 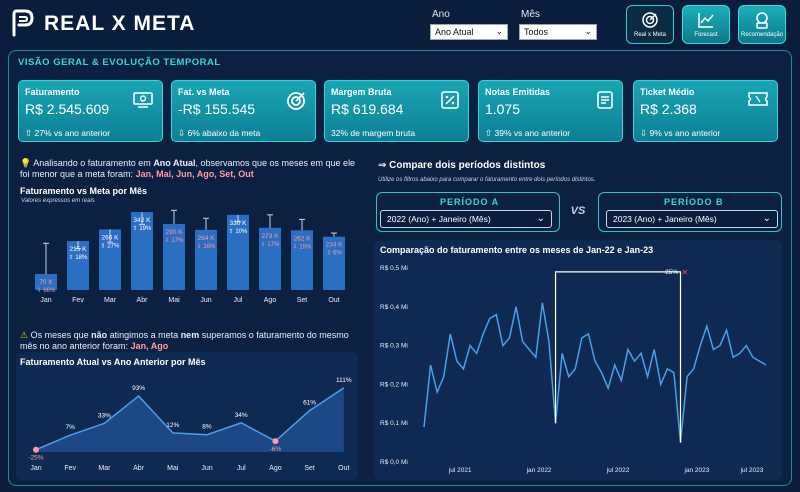 I want to click on x-tick-label: Set, so click(x=302, y=300).